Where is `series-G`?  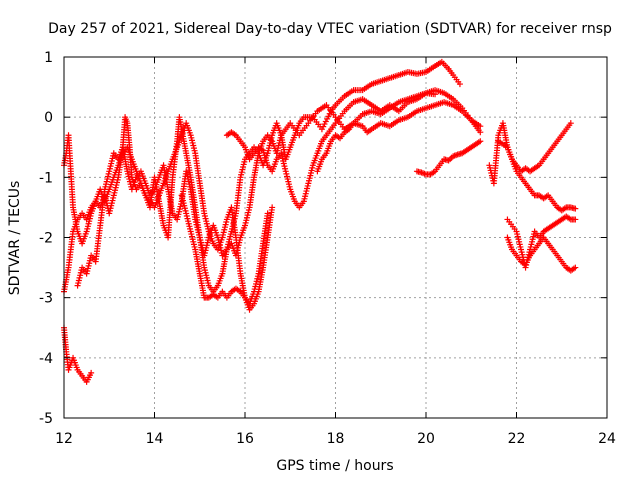
series-G is located at coordinates (399, 137).